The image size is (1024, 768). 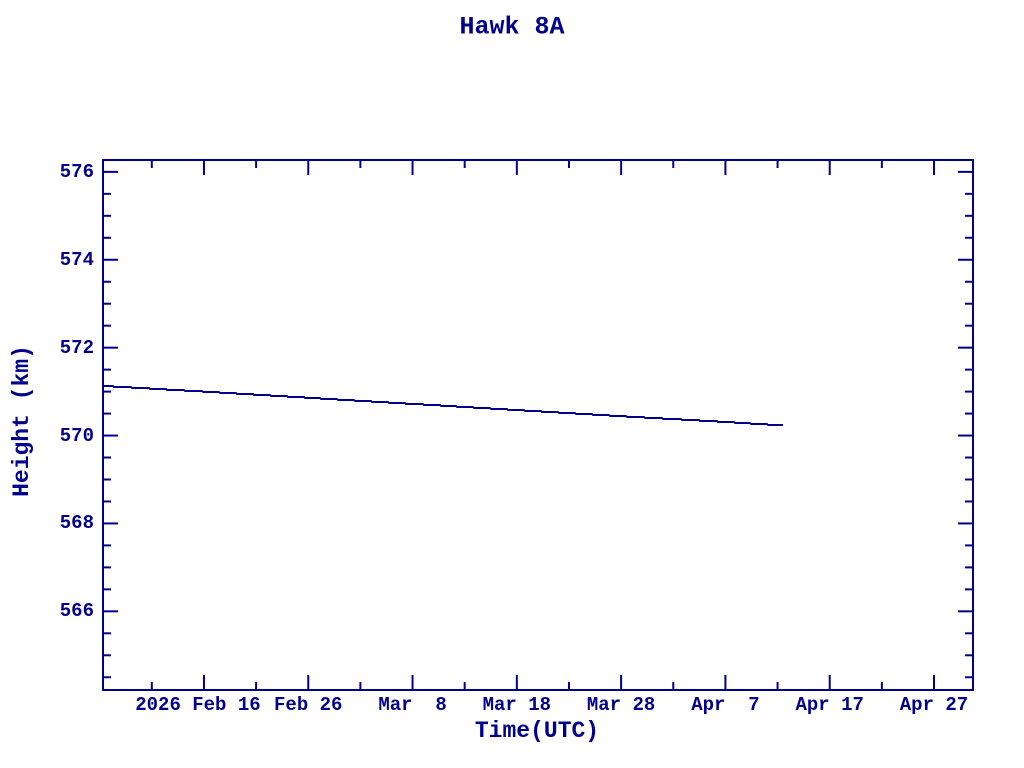 I want to click on x-tick-label: Mar 8, so click(x=412, y=705).